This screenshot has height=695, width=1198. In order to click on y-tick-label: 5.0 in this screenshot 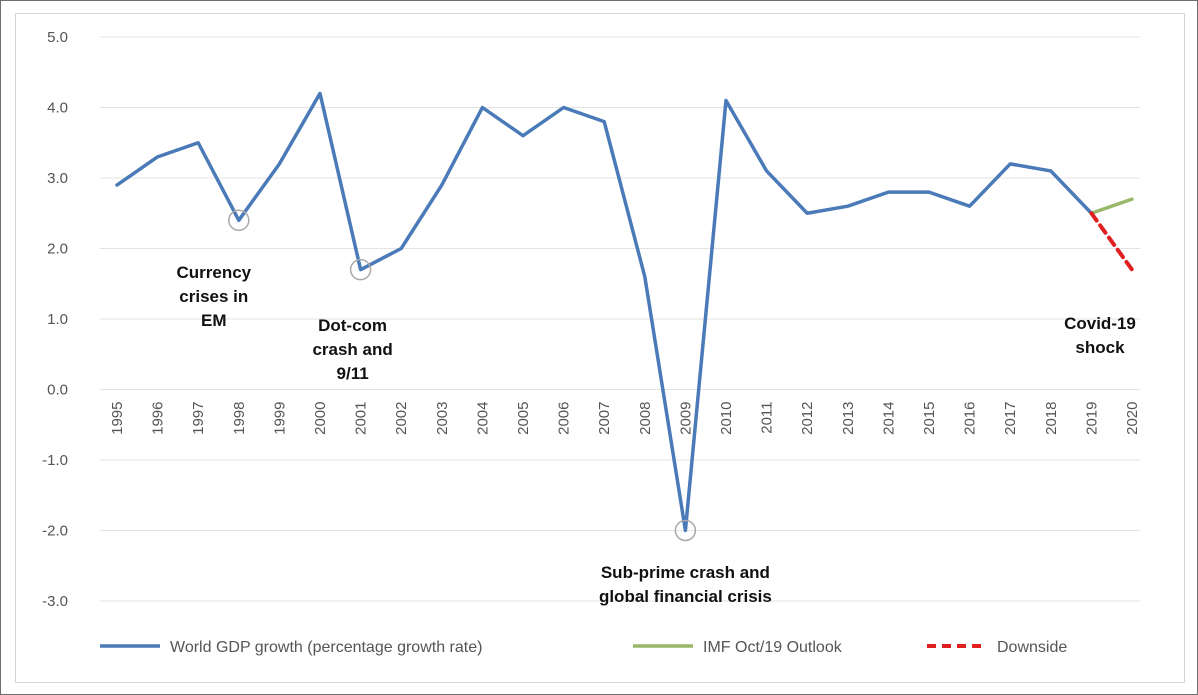, I will do `click(57, 37)`.